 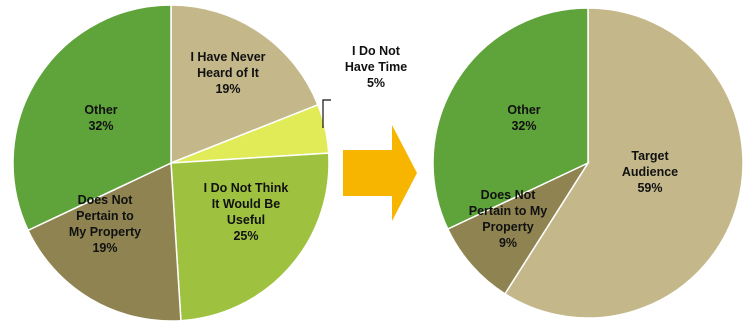 I want to click on pie1-label-i-have-never-heard-of-it: I Have Never Heard of It 19%, so click(x=227, y=73).